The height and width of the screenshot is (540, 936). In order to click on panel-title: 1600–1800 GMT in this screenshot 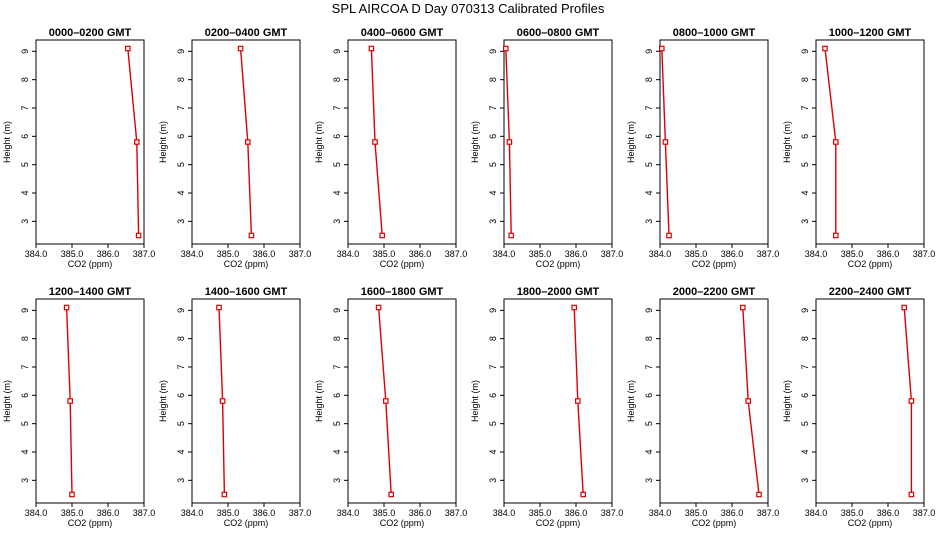, I will do `click(402, 292)`.